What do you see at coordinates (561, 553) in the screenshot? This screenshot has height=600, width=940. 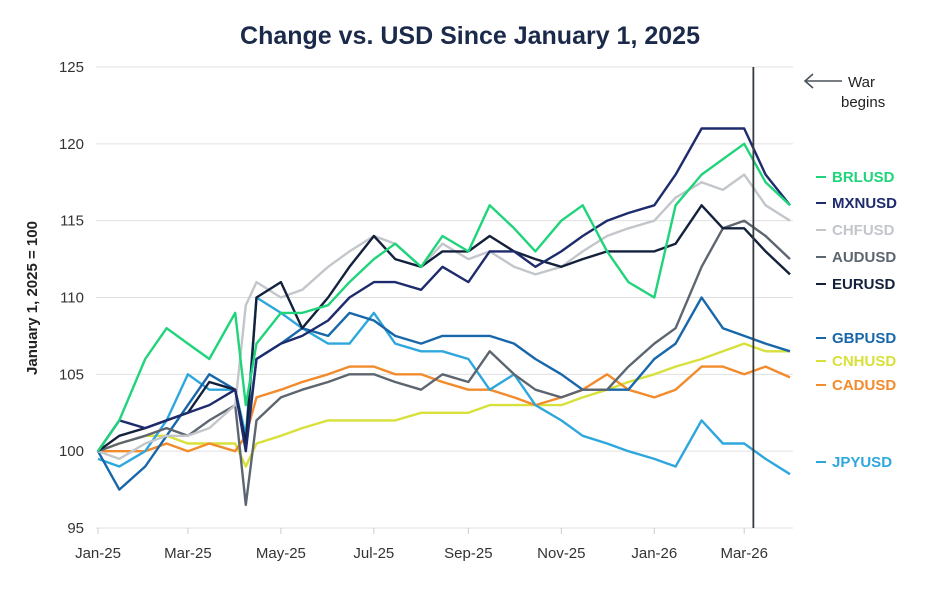 I see `x-tick-label: Nov-25` at bounding box center [561, 553].